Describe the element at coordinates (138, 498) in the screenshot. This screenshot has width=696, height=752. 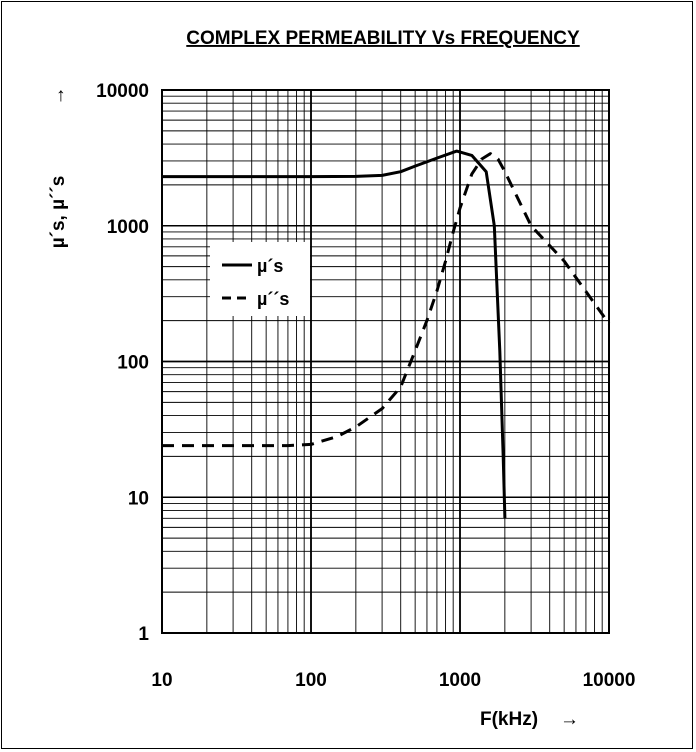
I see `y-tick-label: 10` at that location.